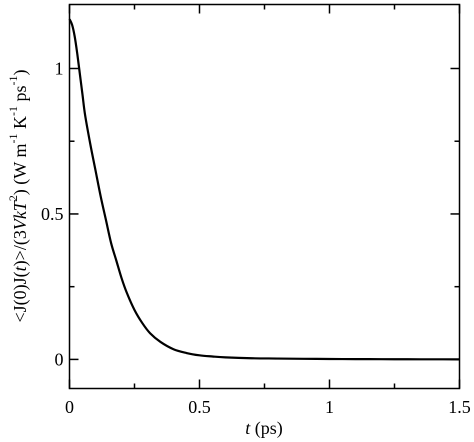 The width and height of the screenshot is (474, 442). I want to click on y-tick-label: 1, so click(59, 69).